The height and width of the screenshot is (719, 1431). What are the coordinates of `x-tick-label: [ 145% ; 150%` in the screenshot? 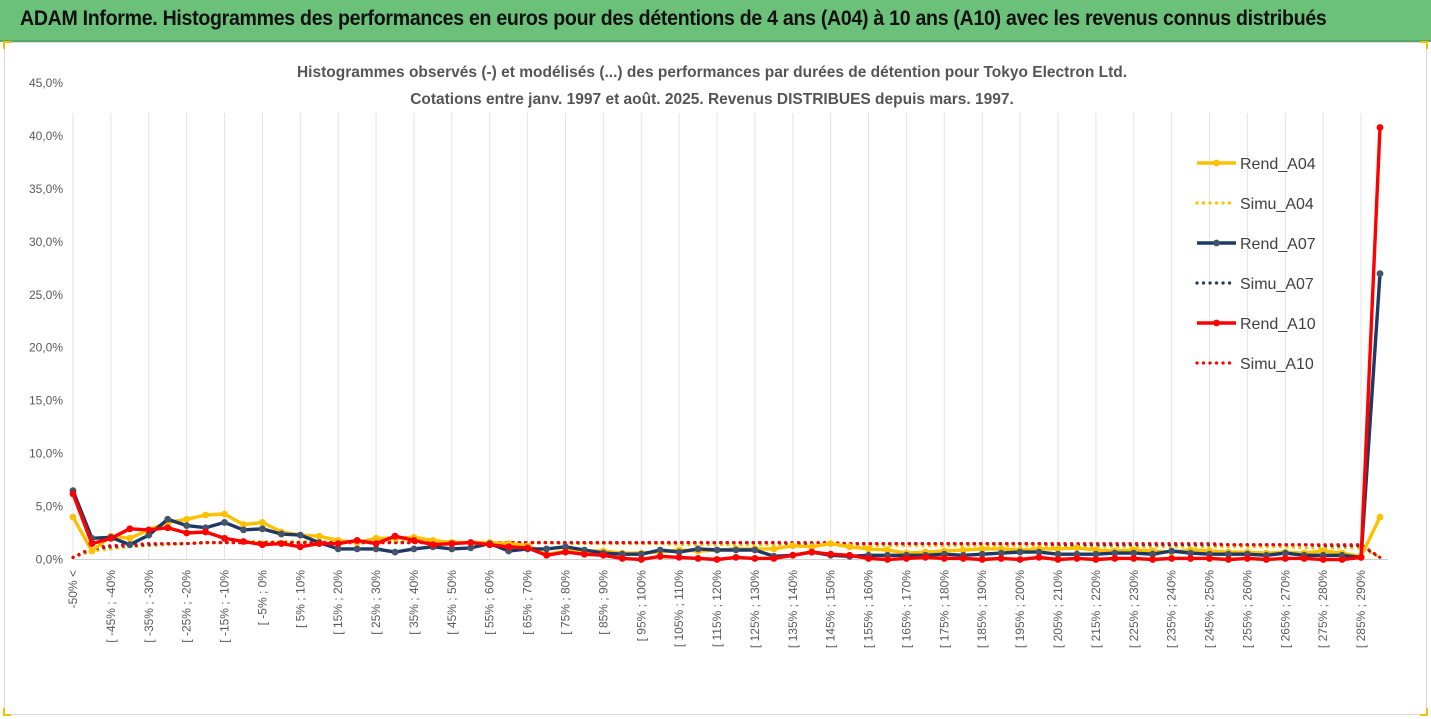 It's located at (831, 609).